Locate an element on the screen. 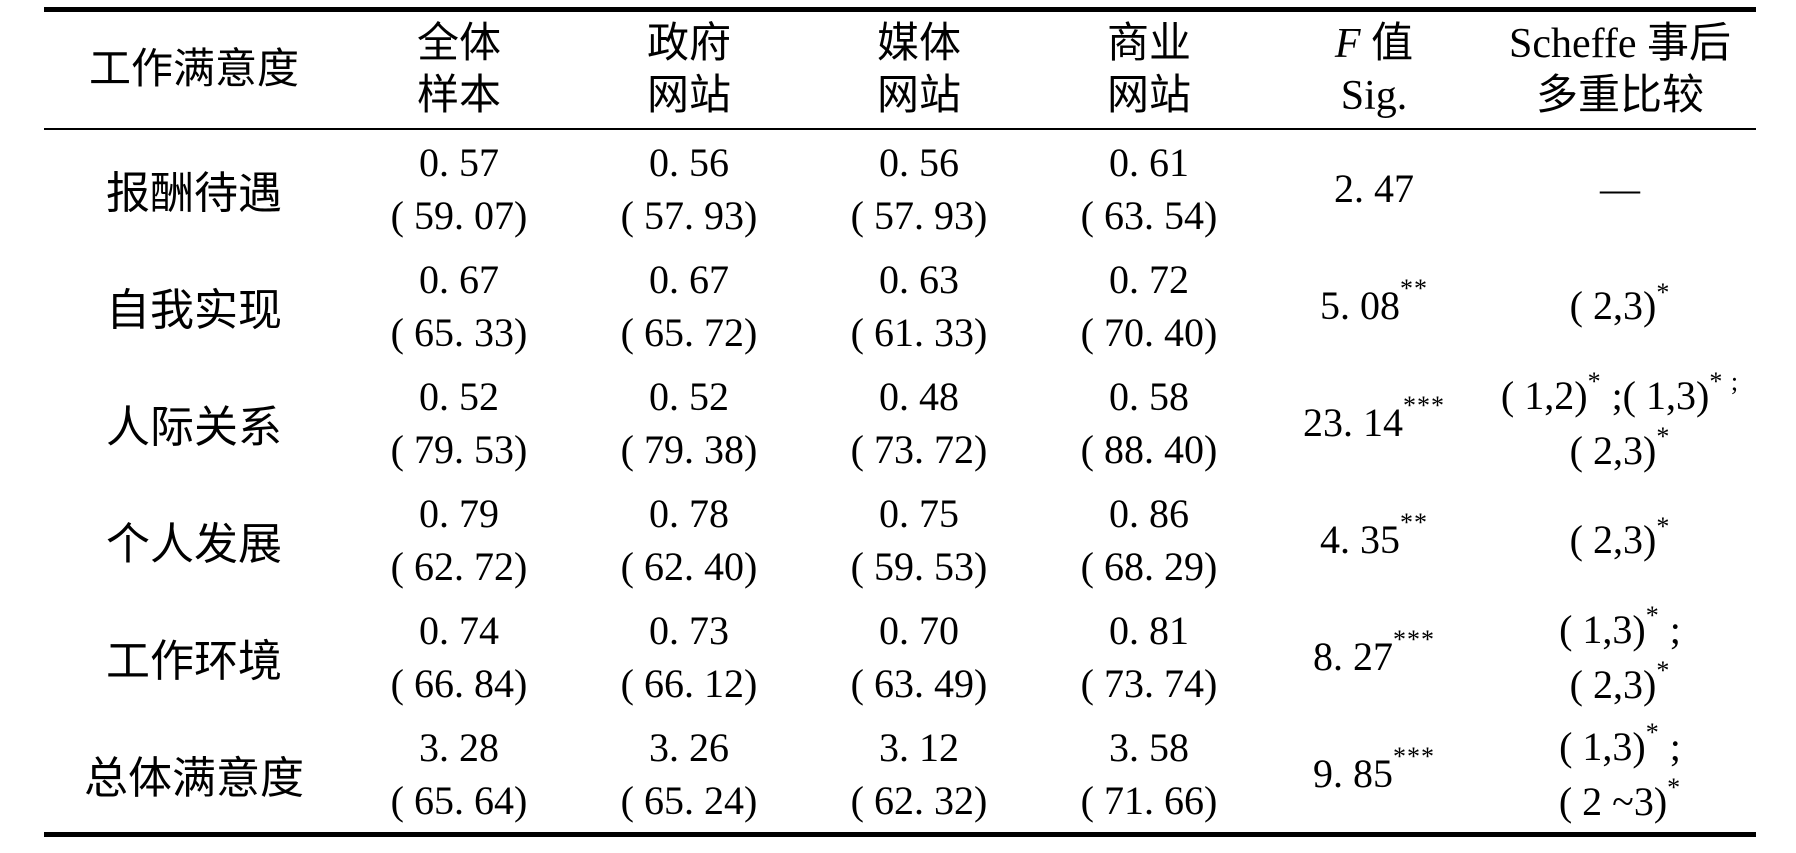 The width and height of the screenshot is (1796, 853). header-f-sig: F 值 Sig. is located at coordinates (1374, 70).